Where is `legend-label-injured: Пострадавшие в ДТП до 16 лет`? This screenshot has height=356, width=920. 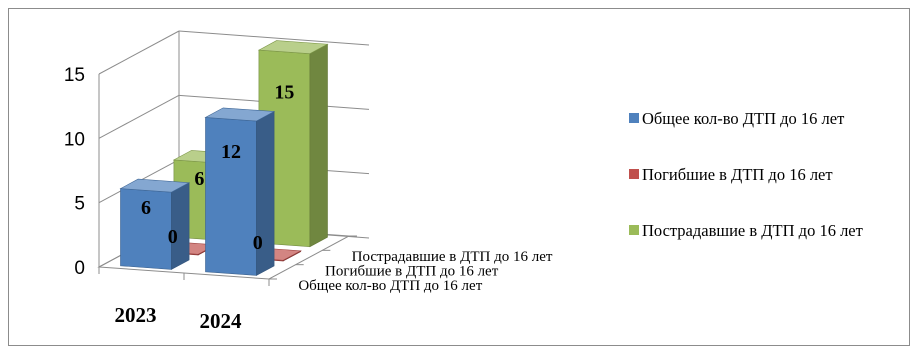
legend-label-injured: Пострадавшие в ДТП до 16 лет is located at coordinates (752, 230).